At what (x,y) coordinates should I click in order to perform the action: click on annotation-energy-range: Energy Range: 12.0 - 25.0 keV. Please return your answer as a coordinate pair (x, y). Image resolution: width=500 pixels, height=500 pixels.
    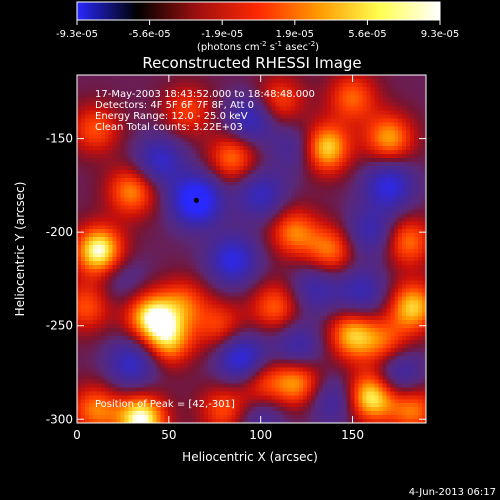
    Looking at the image, I should click on (171, 116).